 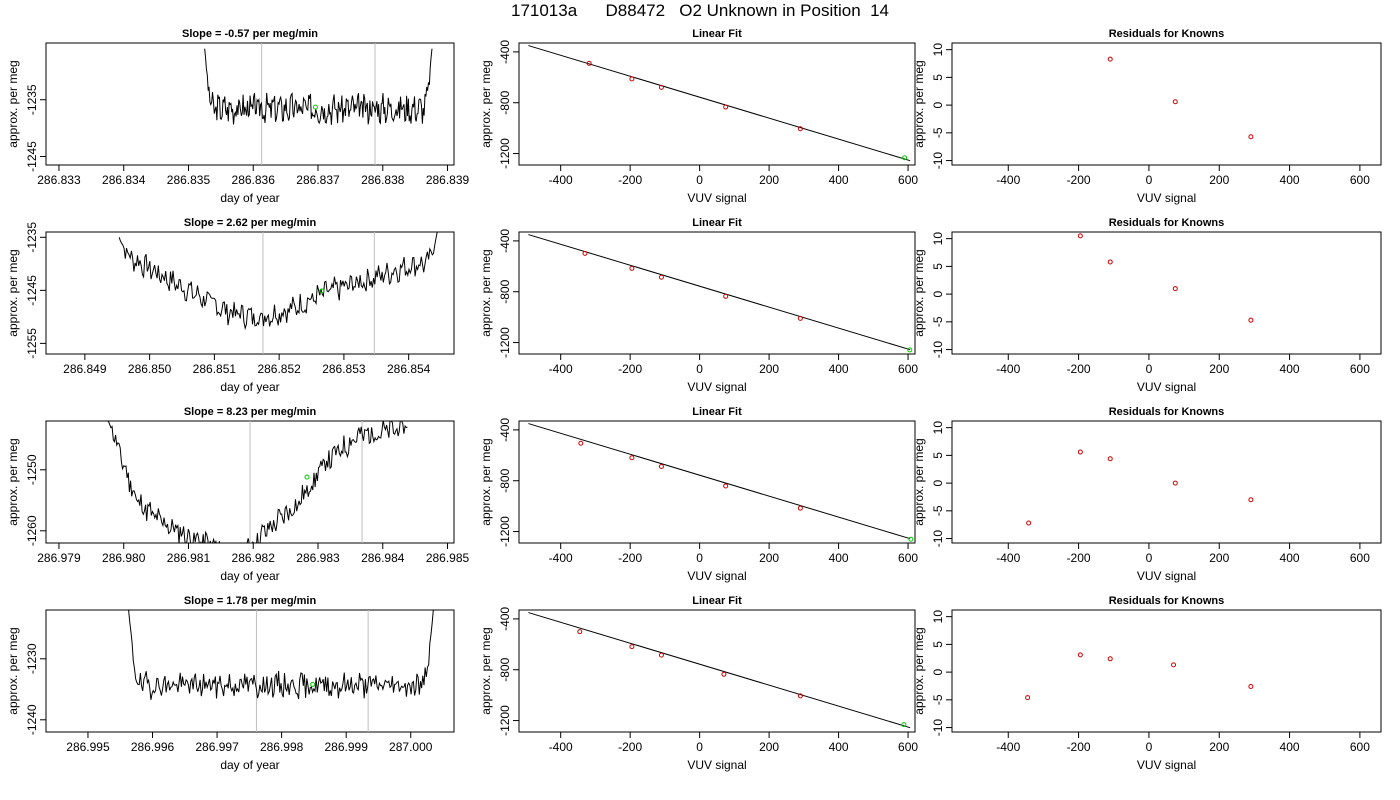 What do you see at coordinates (250, 412) in the screenshot?
I see `chart-title: Slope = 8.23 per meg/min` at bounding box center [250, 412].